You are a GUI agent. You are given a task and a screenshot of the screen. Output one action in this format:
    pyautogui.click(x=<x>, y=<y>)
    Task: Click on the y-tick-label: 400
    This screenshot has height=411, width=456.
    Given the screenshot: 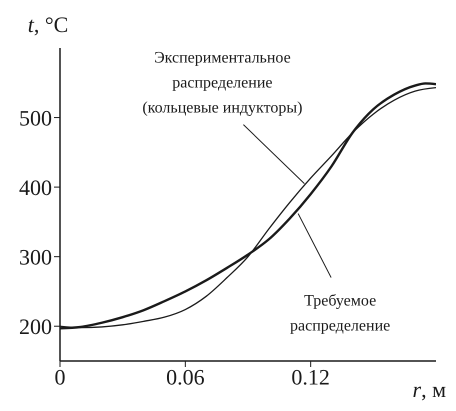 What is the action you would take?
    pyautogui.click(x=35, y=187)
    